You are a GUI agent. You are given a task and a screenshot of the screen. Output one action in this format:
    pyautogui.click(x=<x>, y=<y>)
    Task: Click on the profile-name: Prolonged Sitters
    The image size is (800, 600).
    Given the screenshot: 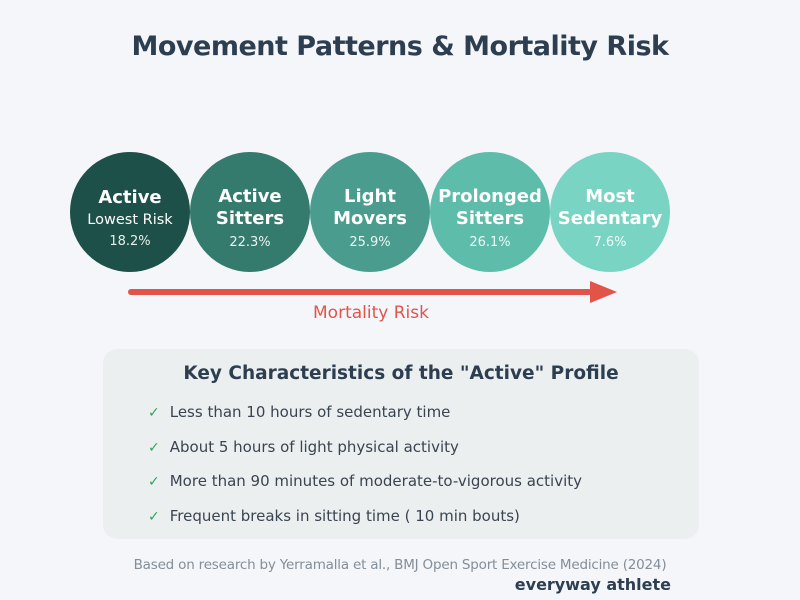 What is the action you would take?
    pyautogui.click(x=490, y=207)
    